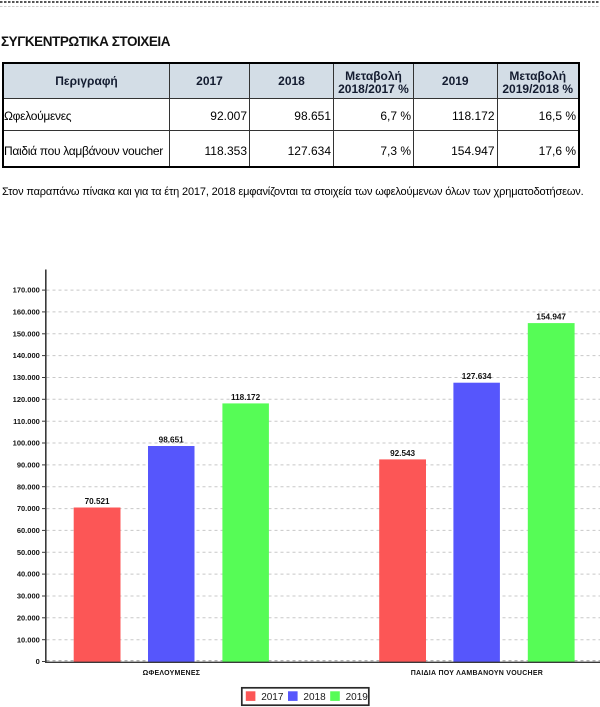 The image size is (600, 707). What do you see at coordinates (26, 333) in the screenshot?
I see `svg-text: 150.000` at bounding box center [26, 333].